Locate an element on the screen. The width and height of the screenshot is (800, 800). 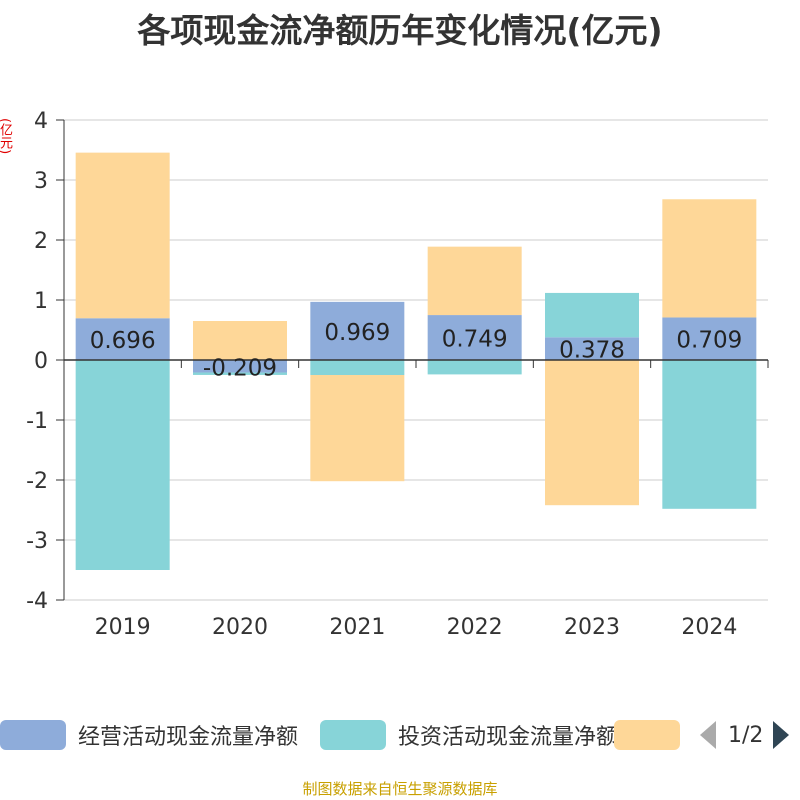
data-label: 0.696 is located at coordinates (123, 341).